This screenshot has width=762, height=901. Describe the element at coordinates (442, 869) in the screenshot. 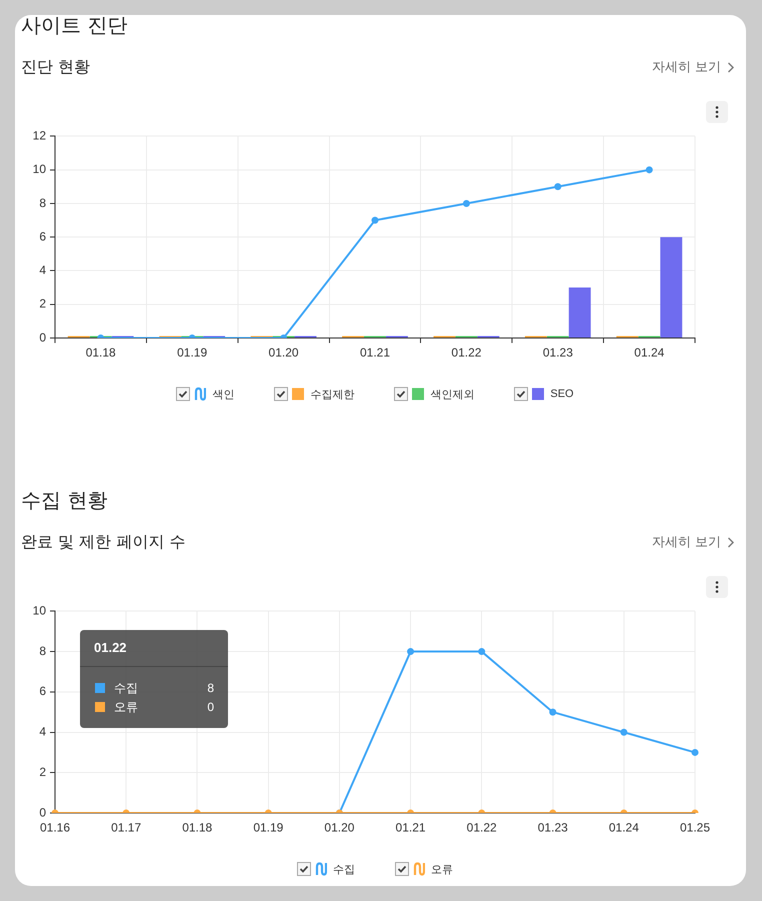

I see `legend-label: 오류` at that location.